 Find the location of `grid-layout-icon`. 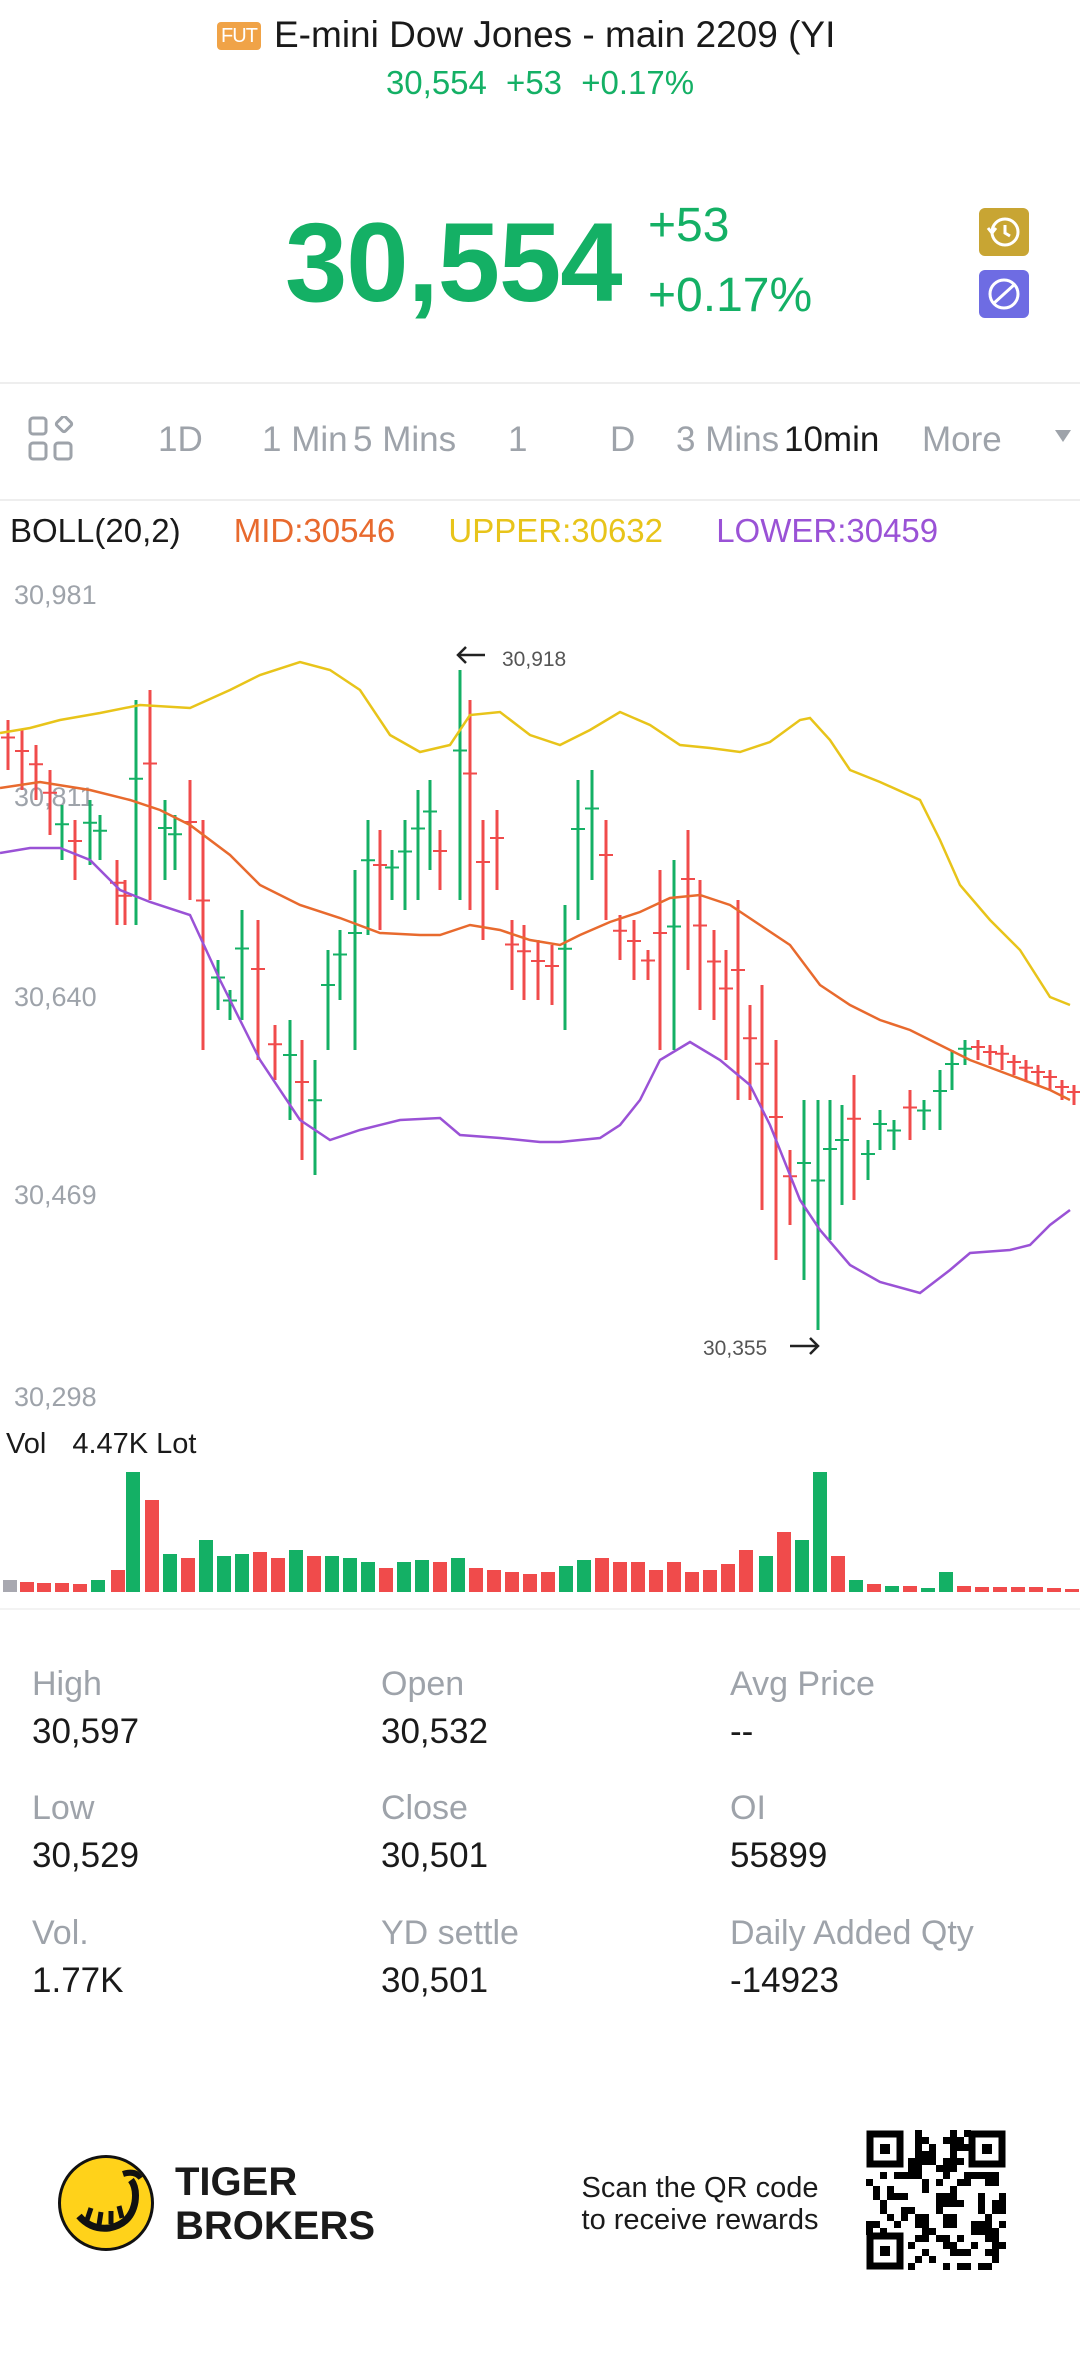

grid-layout-icon is located at coordinates (51, 438).